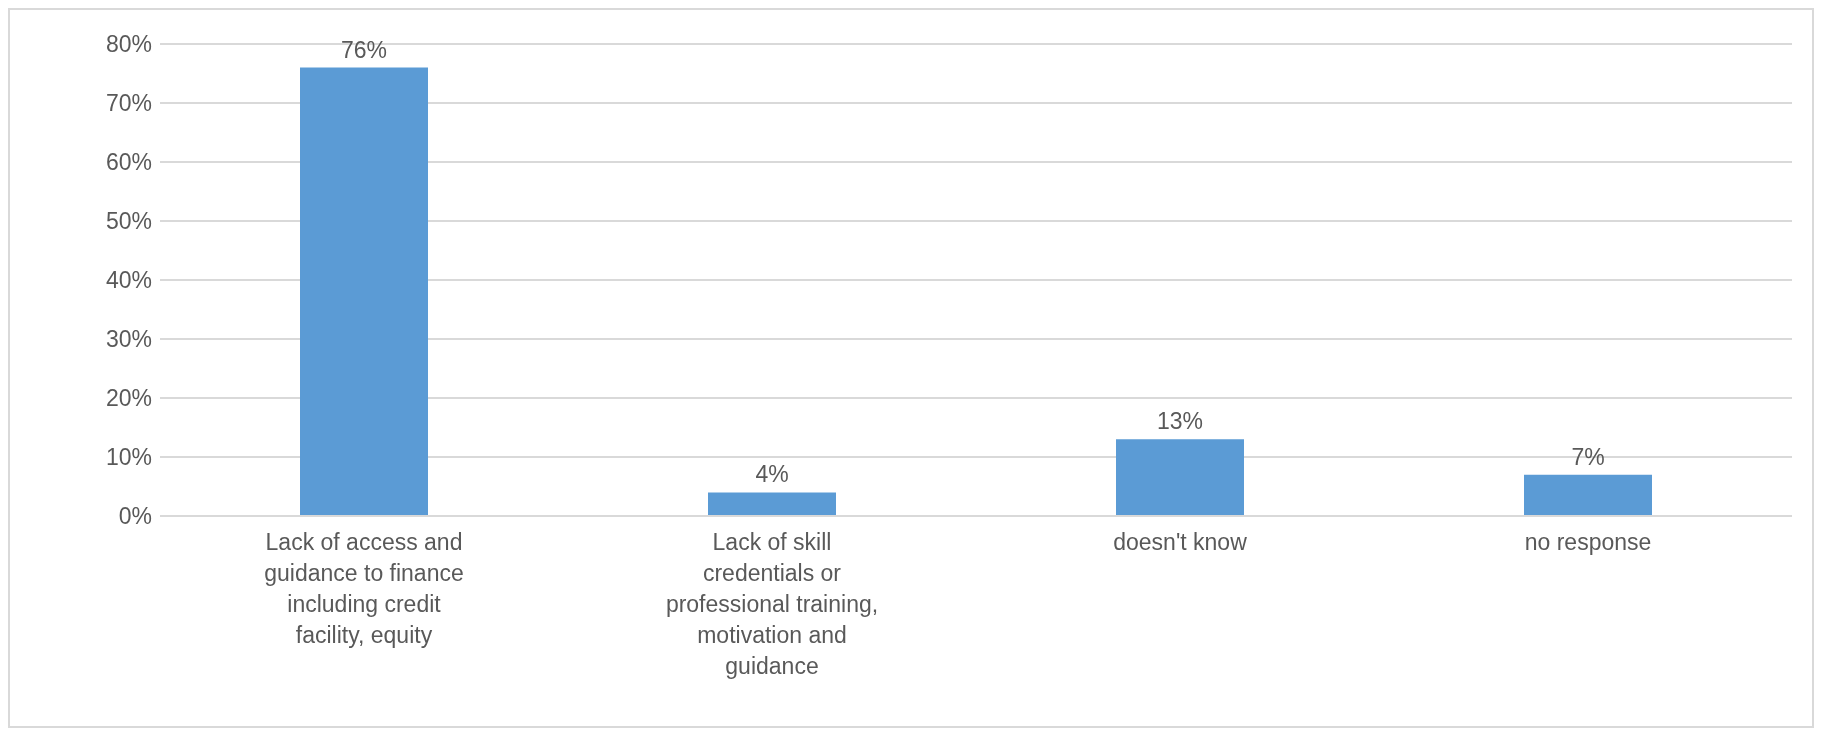 The height and width of the screenshot is (737, 1824). What do you see at coordinates (128, 457) in the screenshot?
I see `y-tick-label: 10%` at bounding box center [128, 457].